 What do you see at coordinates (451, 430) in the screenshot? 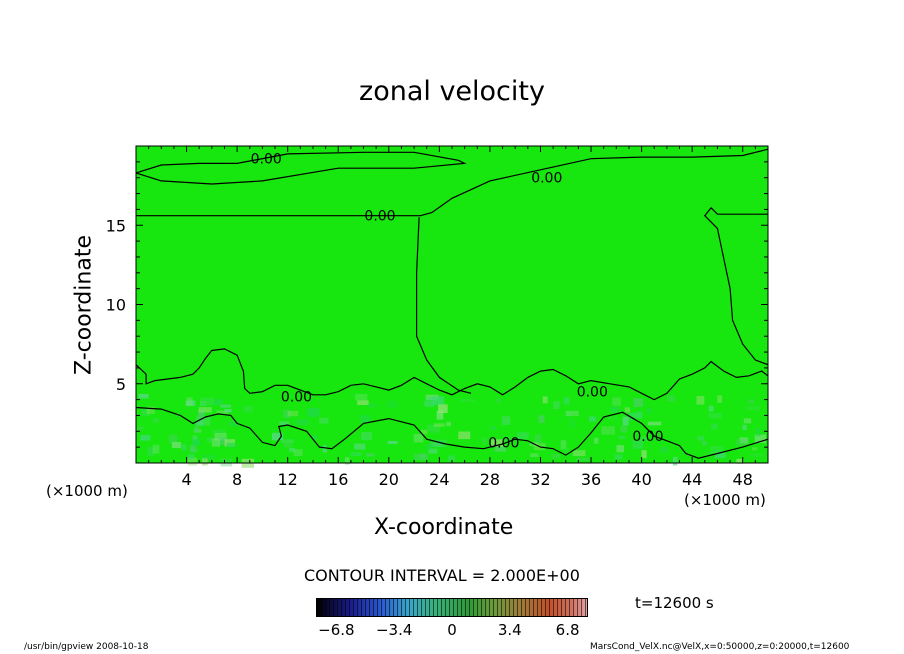
I see `velocity-field-texture` at bounding box center [451, 430].